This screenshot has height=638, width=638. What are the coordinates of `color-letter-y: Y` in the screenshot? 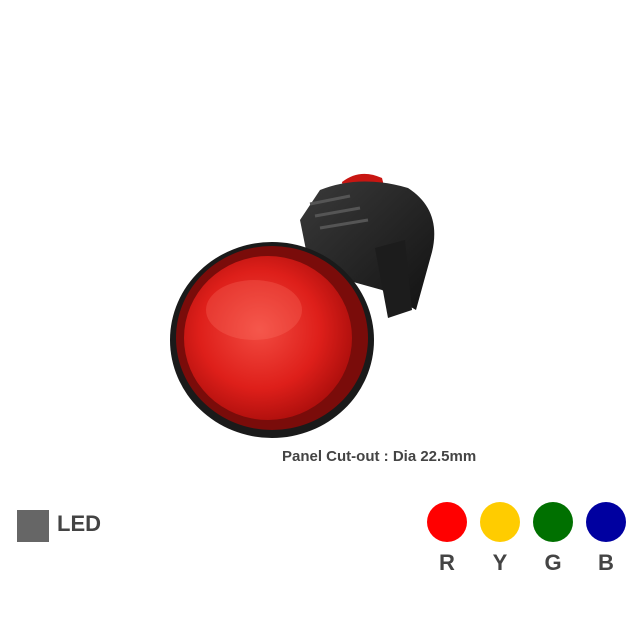 It's located at (500, 562).